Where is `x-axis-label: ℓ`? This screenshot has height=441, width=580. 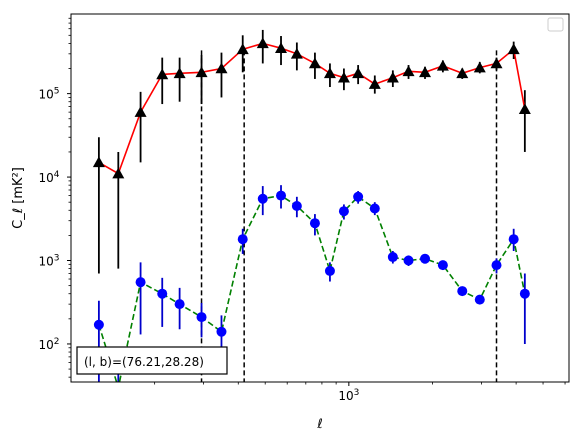
x-axis-label: ℓ is located at coordinates (319, 424).